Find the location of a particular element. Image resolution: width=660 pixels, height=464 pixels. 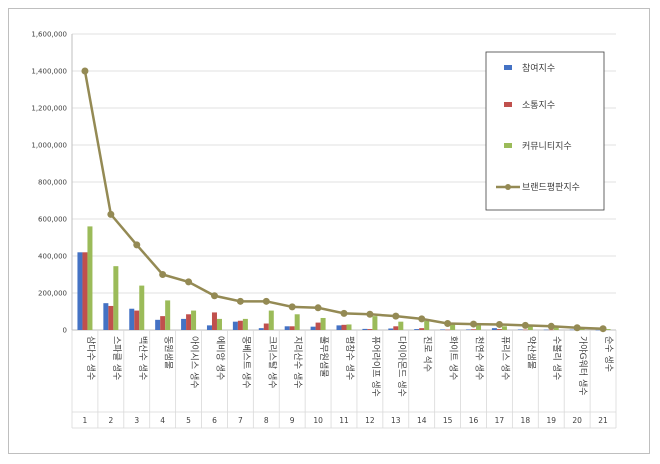

x-index-label: 1 is located at coordinates (85, 420).